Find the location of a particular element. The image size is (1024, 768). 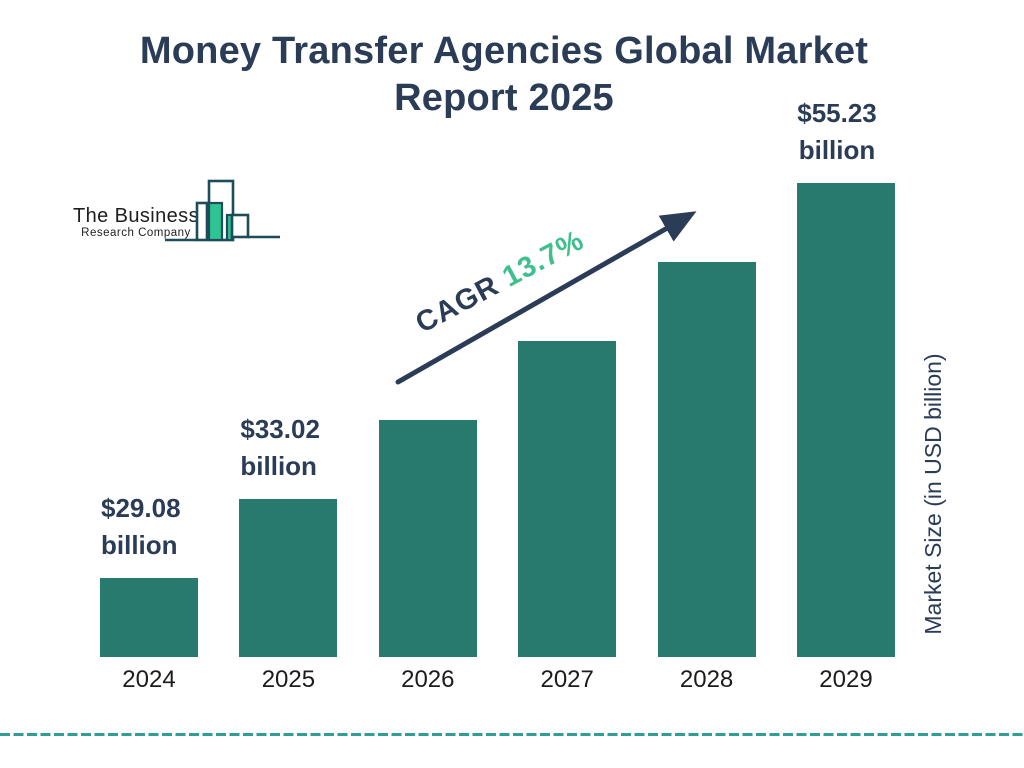

bar-chart-skyline-icon is located at coordinates (222, 210).